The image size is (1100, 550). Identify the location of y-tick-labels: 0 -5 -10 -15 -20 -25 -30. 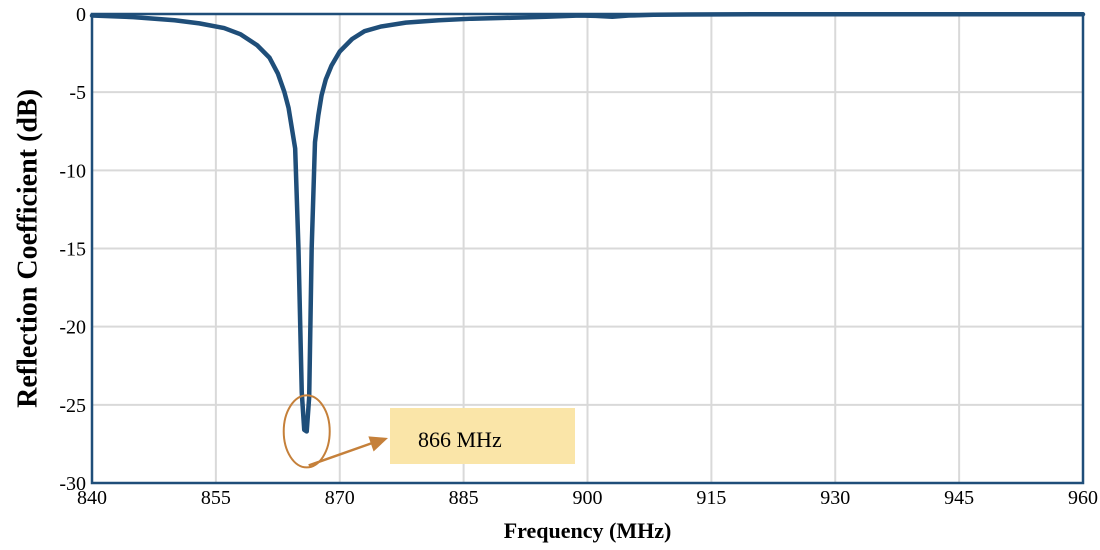
(72, 249).